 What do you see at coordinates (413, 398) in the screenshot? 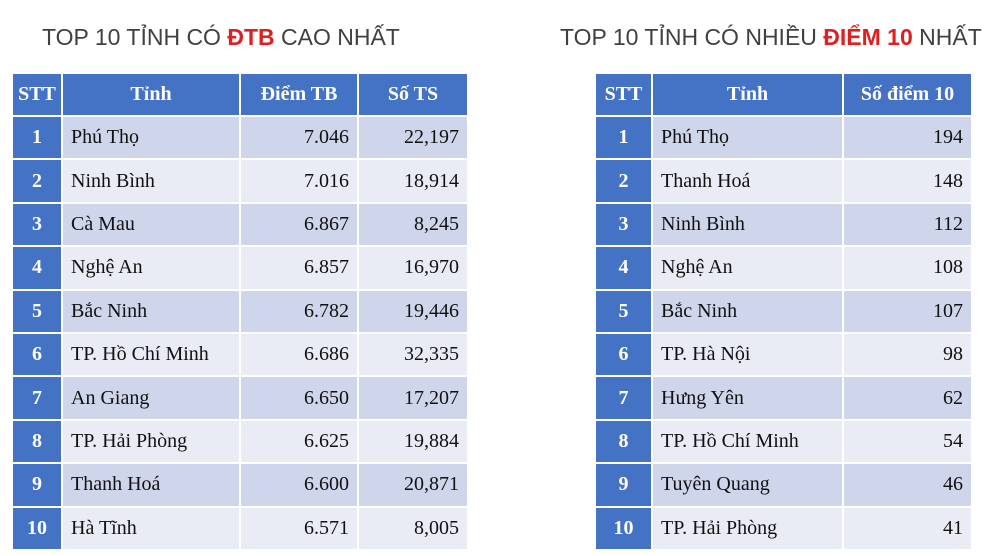
I see `value-cell: 17,207` at bounding box center [413, 398].